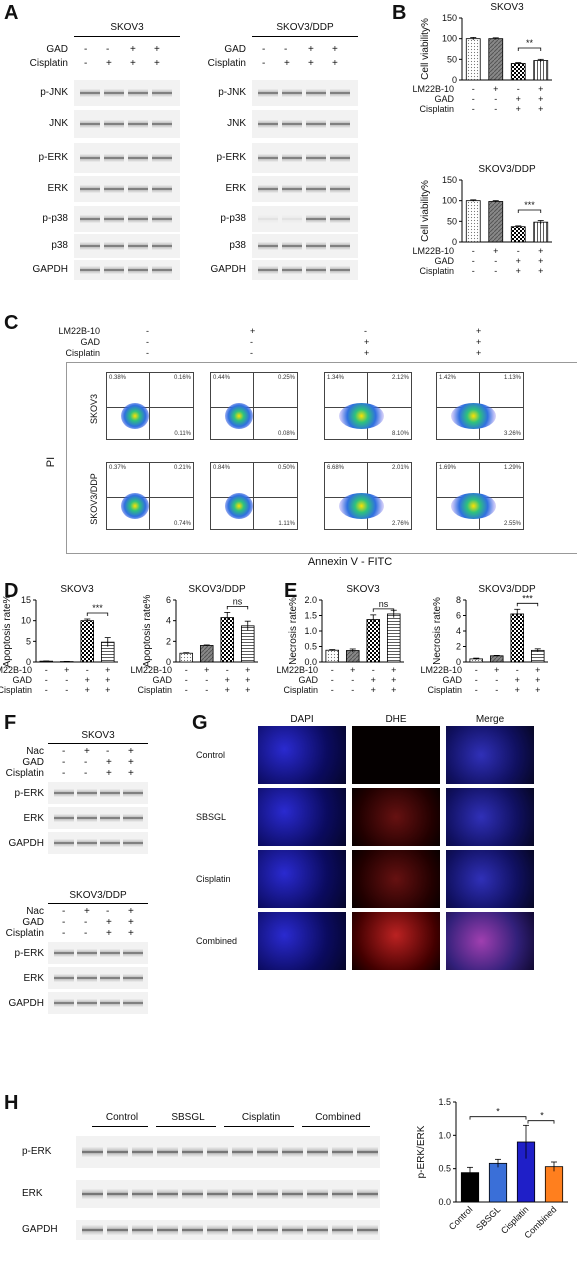  Describe the element at coordinates (259, 1126) in the screenshot. I see `group-underline` at that location.